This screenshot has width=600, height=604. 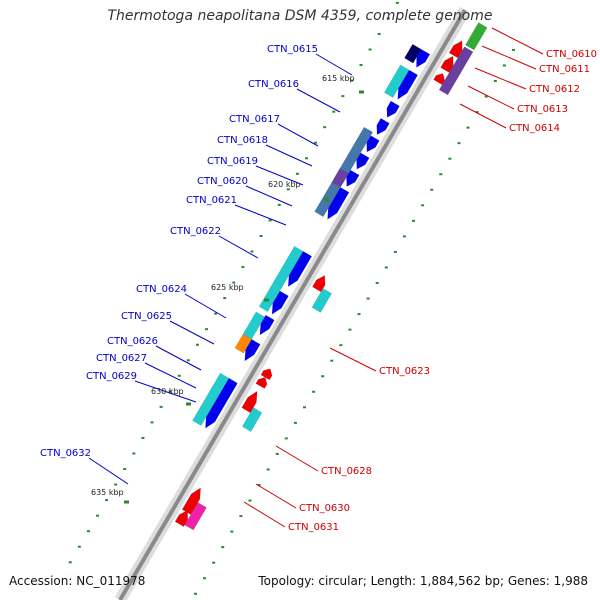 I want to click on gene-label-ctn-0623: CTN_0623, so click(x=404, y=371).